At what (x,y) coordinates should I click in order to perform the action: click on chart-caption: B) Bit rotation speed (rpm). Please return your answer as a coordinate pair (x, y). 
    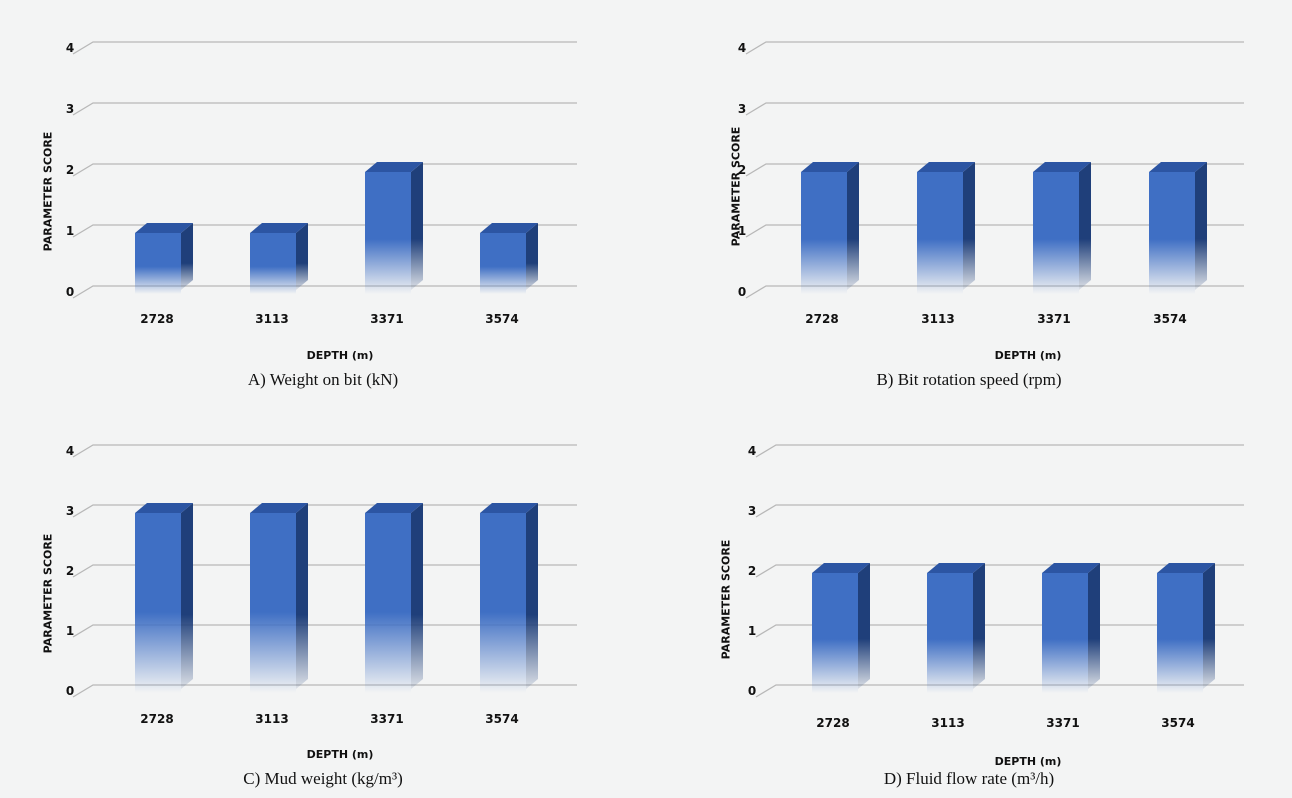
    Looking at the image, I should click on (969, 379).